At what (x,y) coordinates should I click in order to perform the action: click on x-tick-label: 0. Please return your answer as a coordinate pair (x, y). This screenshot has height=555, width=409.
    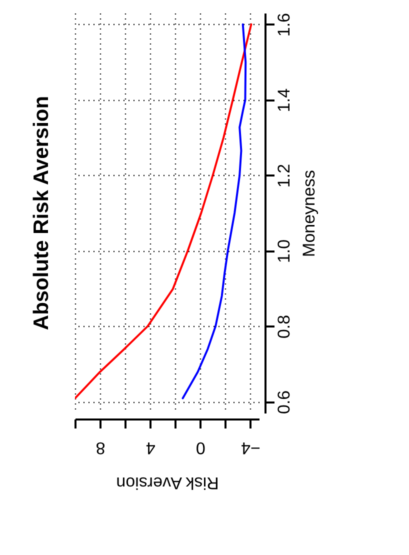
    Looking at the image, I should click on (201, 448).